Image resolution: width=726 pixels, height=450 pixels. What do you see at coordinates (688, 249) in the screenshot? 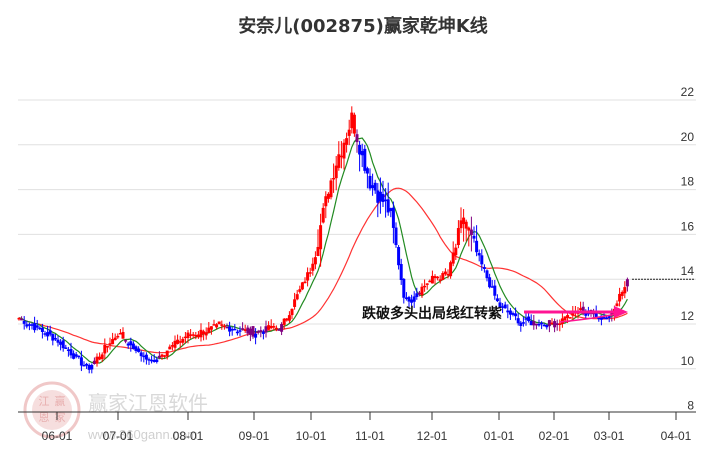
I see `y-axis: 8 10 12 14 16 18 20 22` at bounding box center [688, 249].